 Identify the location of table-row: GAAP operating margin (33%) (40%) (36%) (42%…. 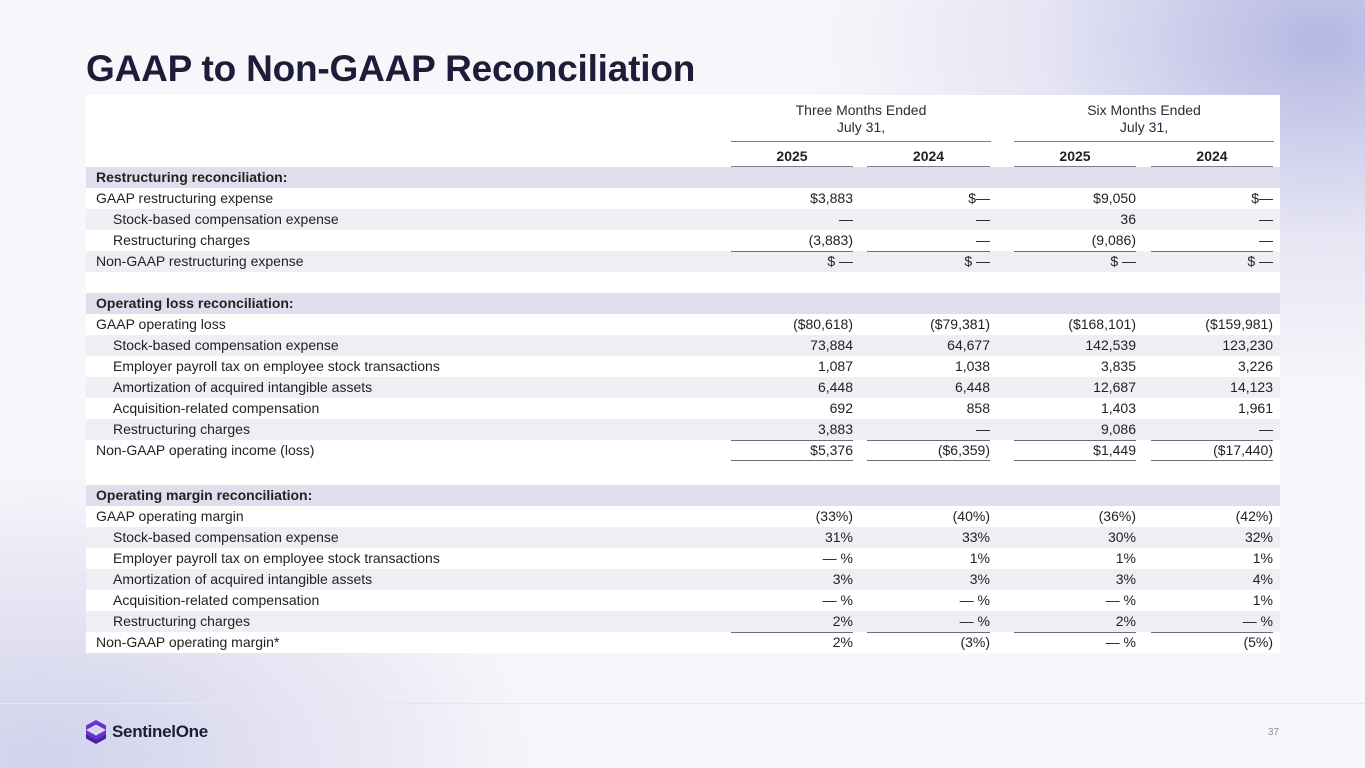
(683, 516).